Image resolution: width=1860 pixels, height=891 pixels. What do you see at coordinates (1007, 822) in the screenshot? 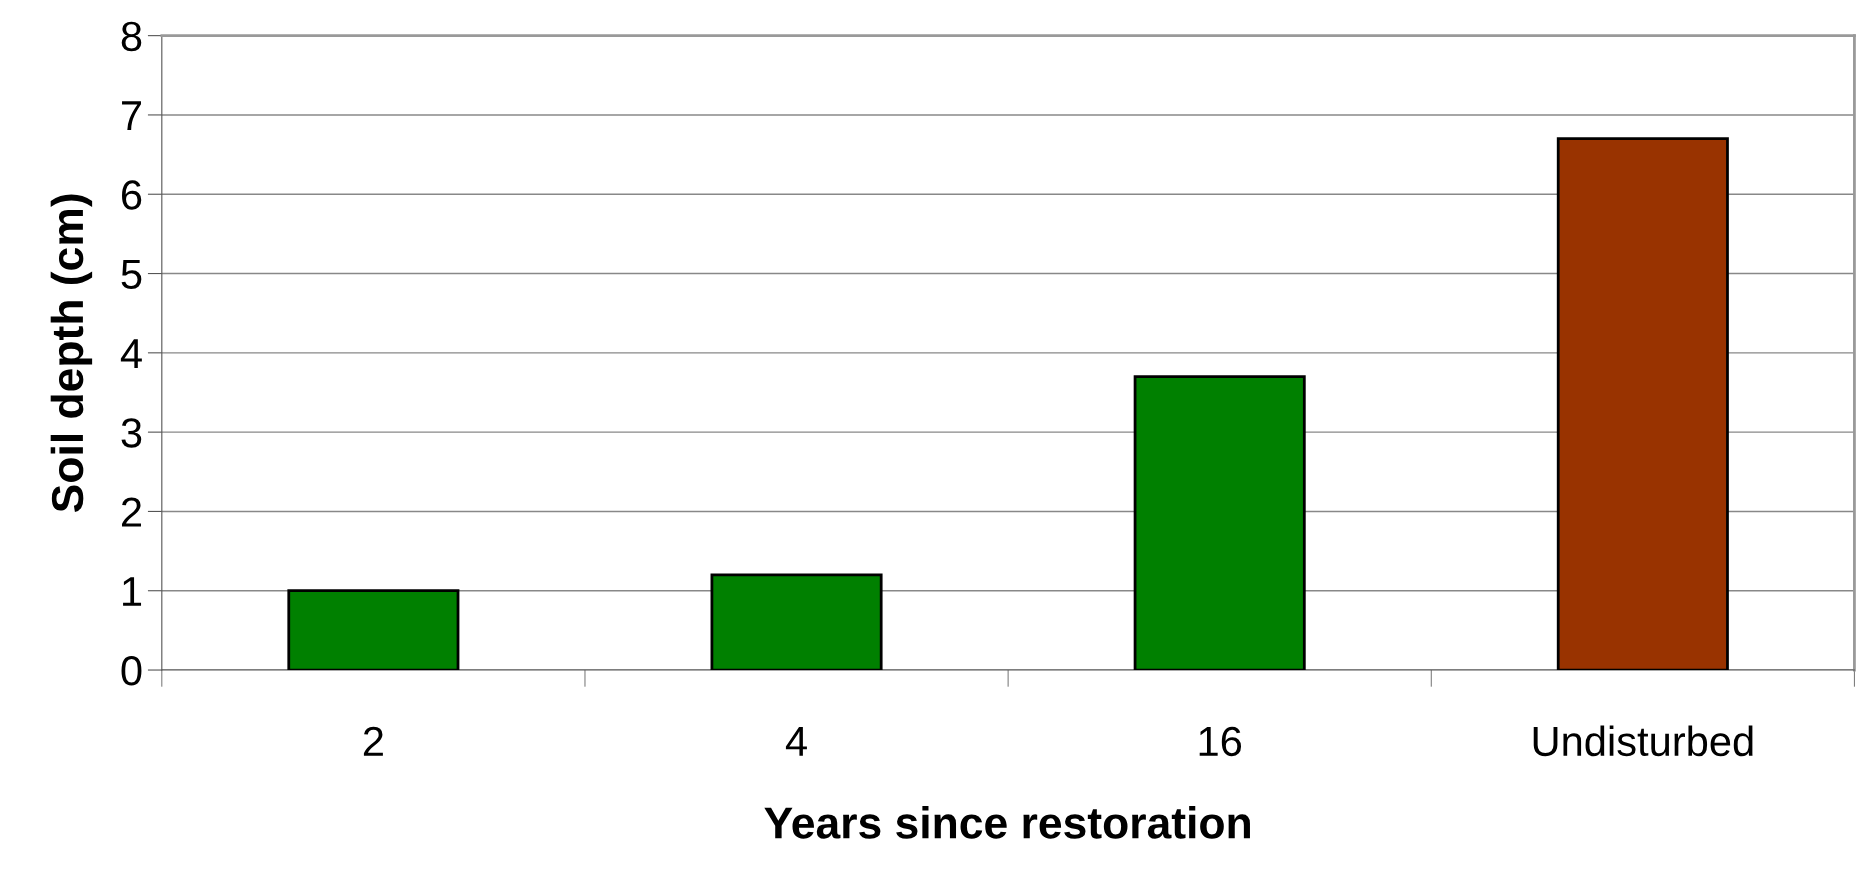
I see `x-axis-title: Years since restoration` at bounding box center [1007, 822].